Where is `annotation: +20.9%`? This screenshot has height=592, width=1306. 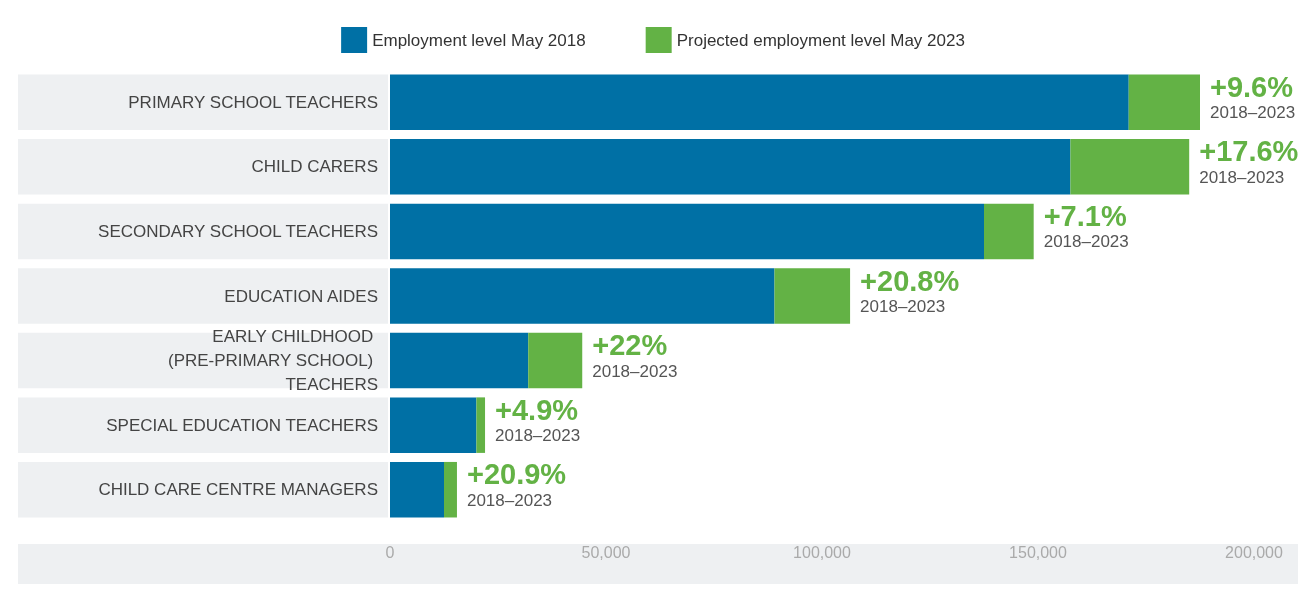
annotation: +20.9% is located at coordinates (516, 474).